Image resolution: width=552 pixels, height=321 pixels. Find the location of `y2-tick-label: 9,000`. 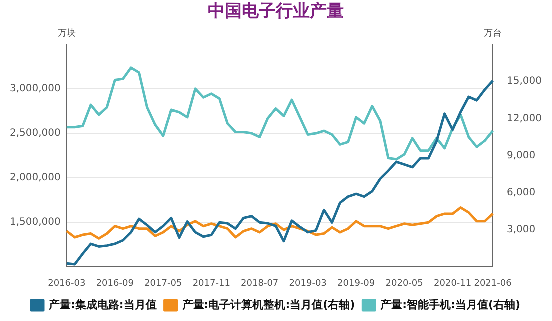

y2-tick-label: 9,000 is located at coordinates (521, 156).